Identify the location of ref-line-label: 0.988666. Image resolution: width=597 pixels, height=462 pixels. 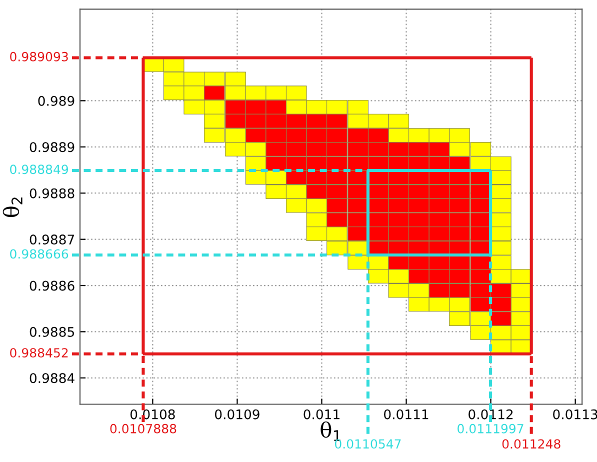
(39, 254).